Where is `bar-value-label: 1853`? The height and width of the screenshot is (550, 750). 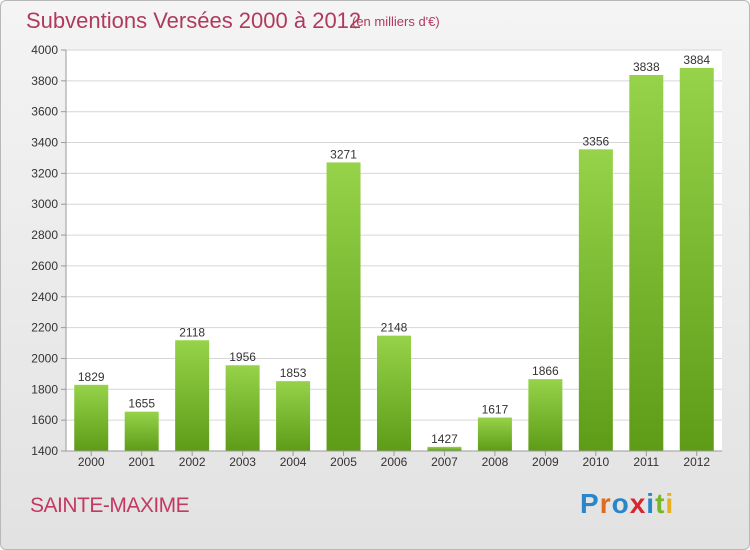
bar-value-label: 1853 is located at coordinates (293, 373).